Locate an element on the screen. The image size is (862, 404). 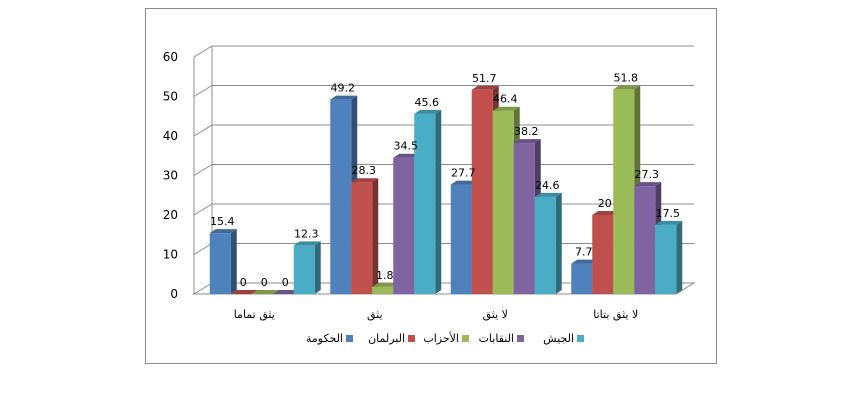
y-axis-ticks: 0 10 20 30 40 50 60 is located at coordinates (170, 175).